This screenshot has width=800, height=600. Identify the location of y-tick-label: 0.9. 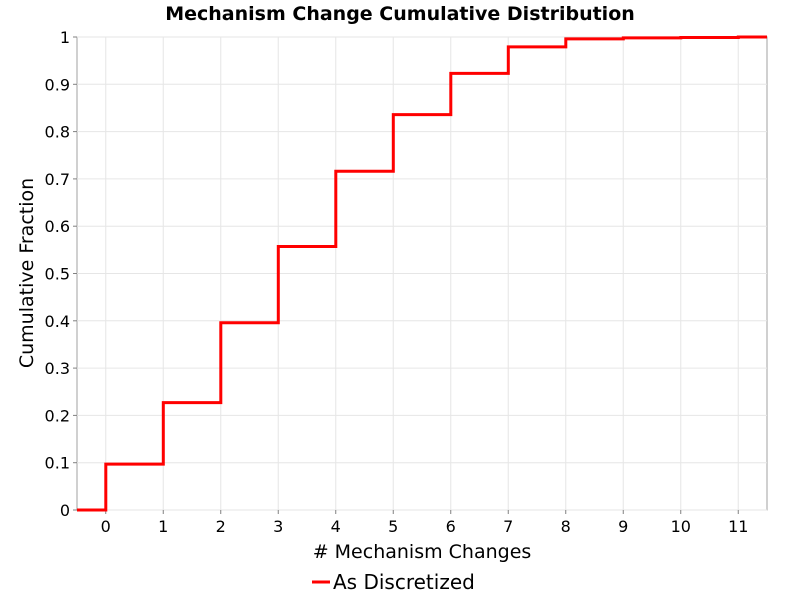
(57, 84).